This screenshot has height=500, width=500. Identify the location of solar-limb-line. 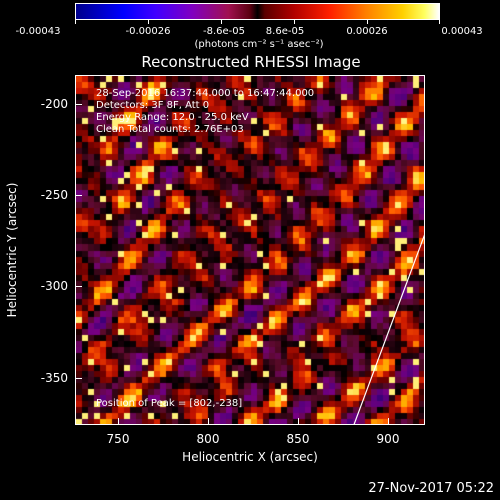
(388, 329).